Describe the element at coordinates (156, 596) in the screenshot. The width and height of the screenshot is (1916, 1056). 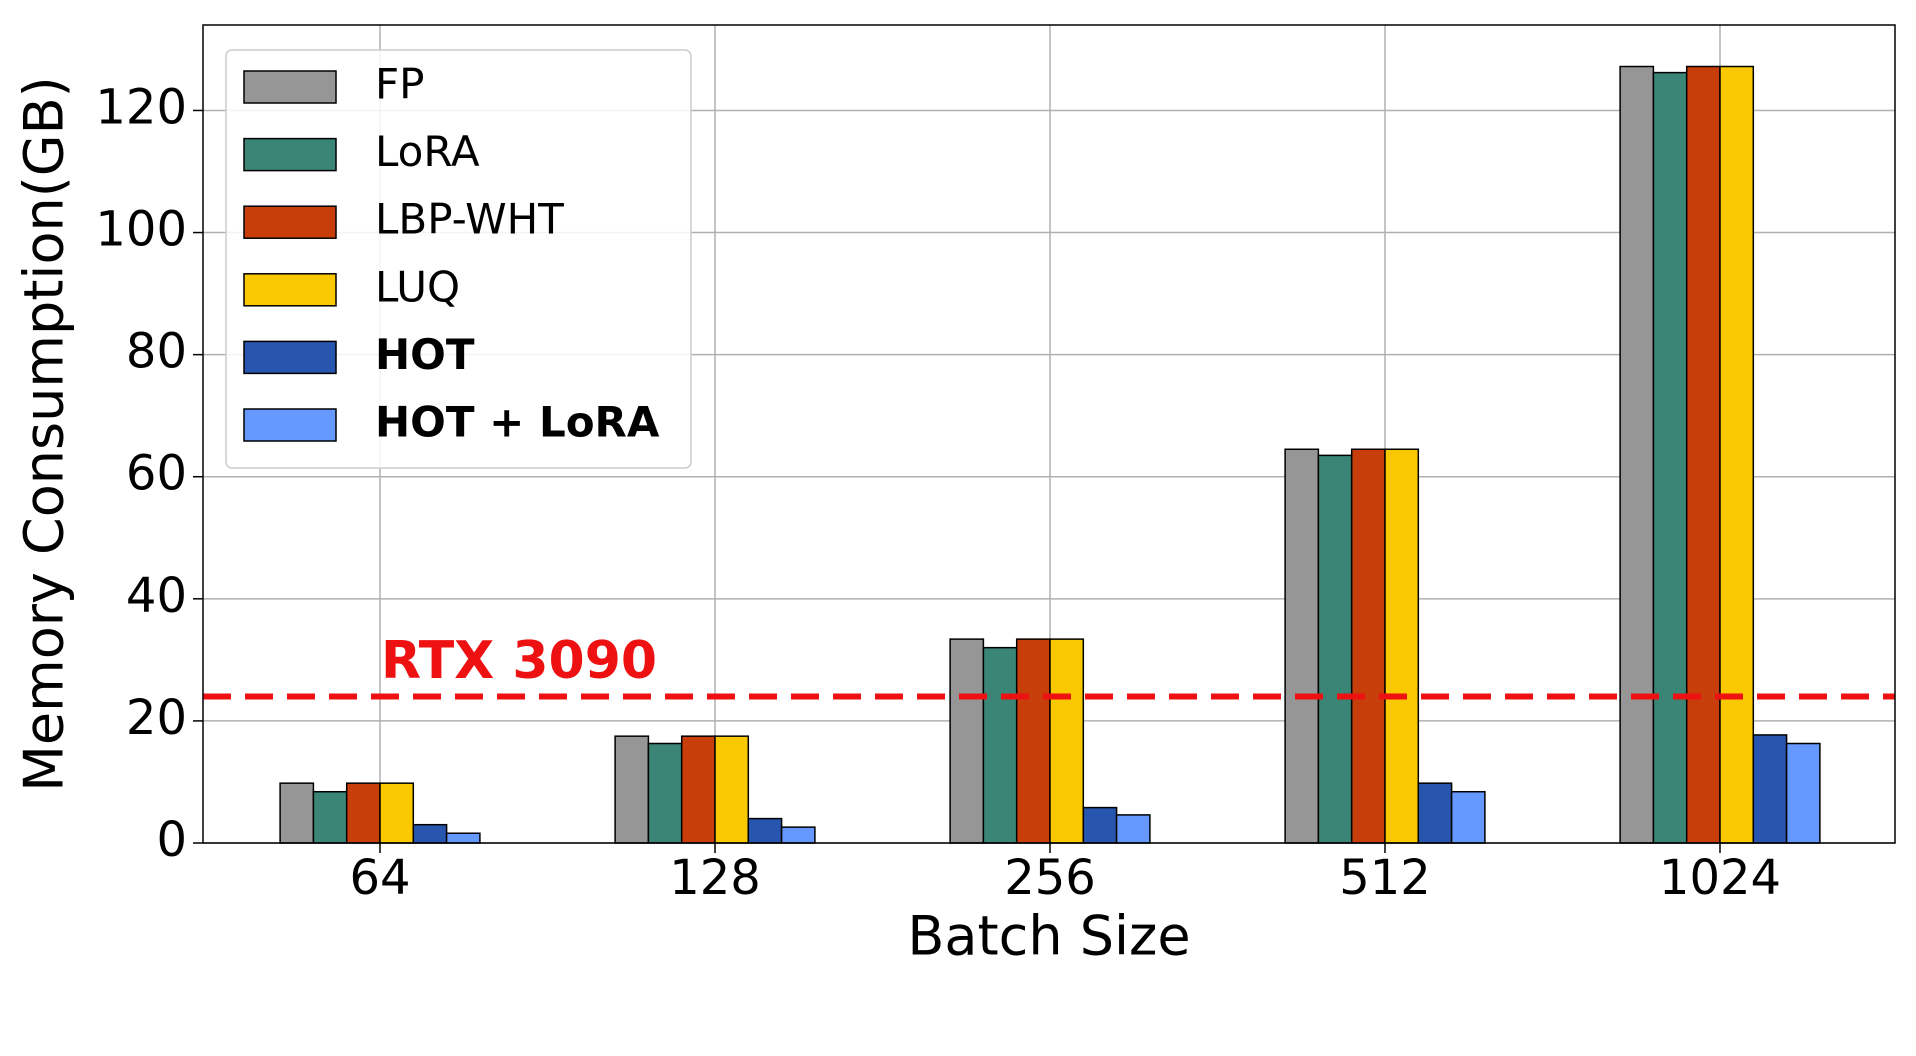
I see `y-tick-label: 40` at that location.